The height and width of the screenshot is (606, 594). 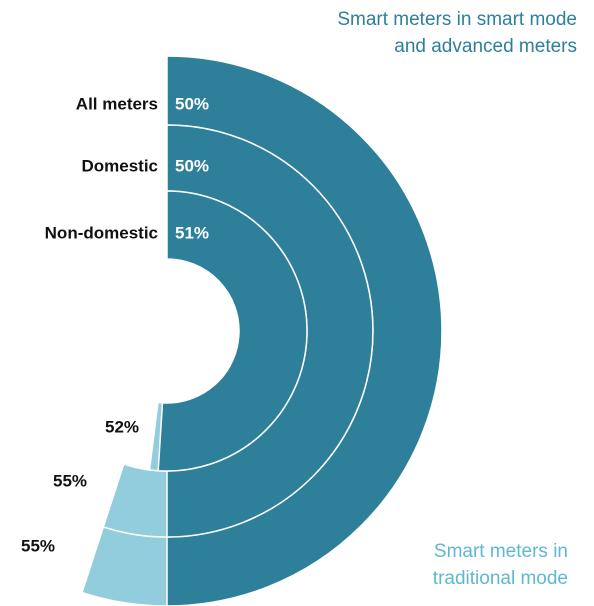 What do you see at coordinates (101, 232) in the screenshot?
I see `category-label: Non-domestic` at bounding box center [101, 232].